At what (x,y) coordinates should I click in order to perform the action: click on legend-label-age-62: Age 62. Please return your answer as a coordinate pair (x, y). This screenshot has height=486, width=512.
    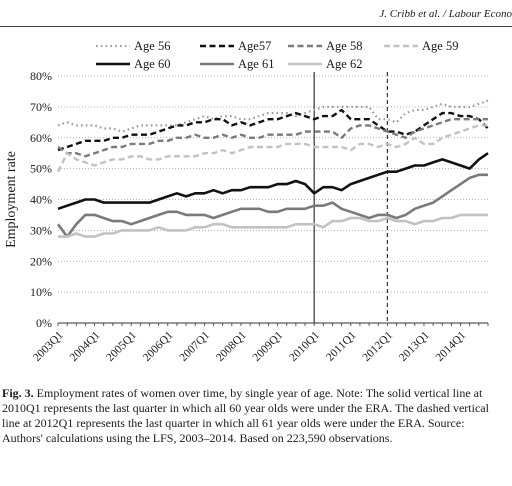
    Looking at the image, I should click on (344, 64).